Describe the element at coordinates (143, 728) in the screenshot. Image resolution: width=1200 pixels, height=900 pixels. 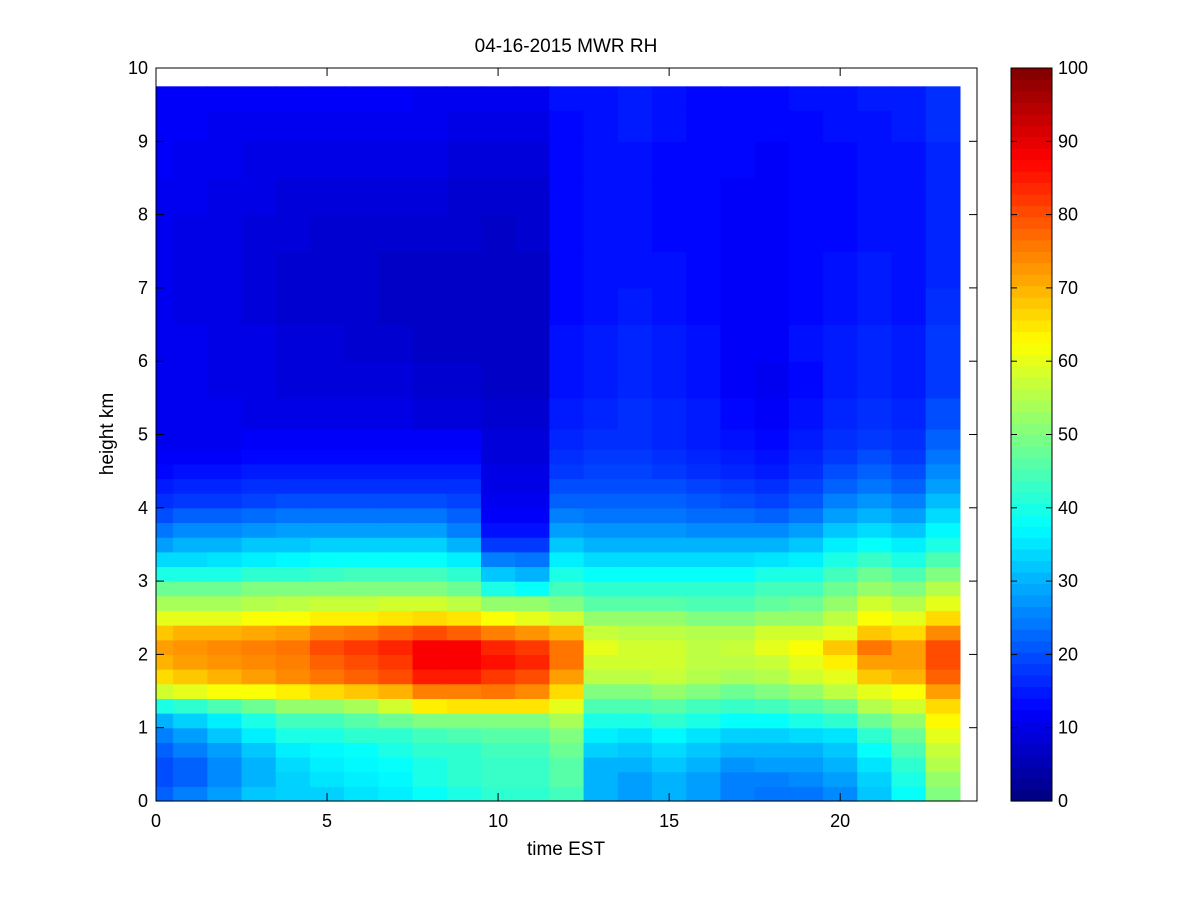
I see `y-tick-label: 1` at that location.